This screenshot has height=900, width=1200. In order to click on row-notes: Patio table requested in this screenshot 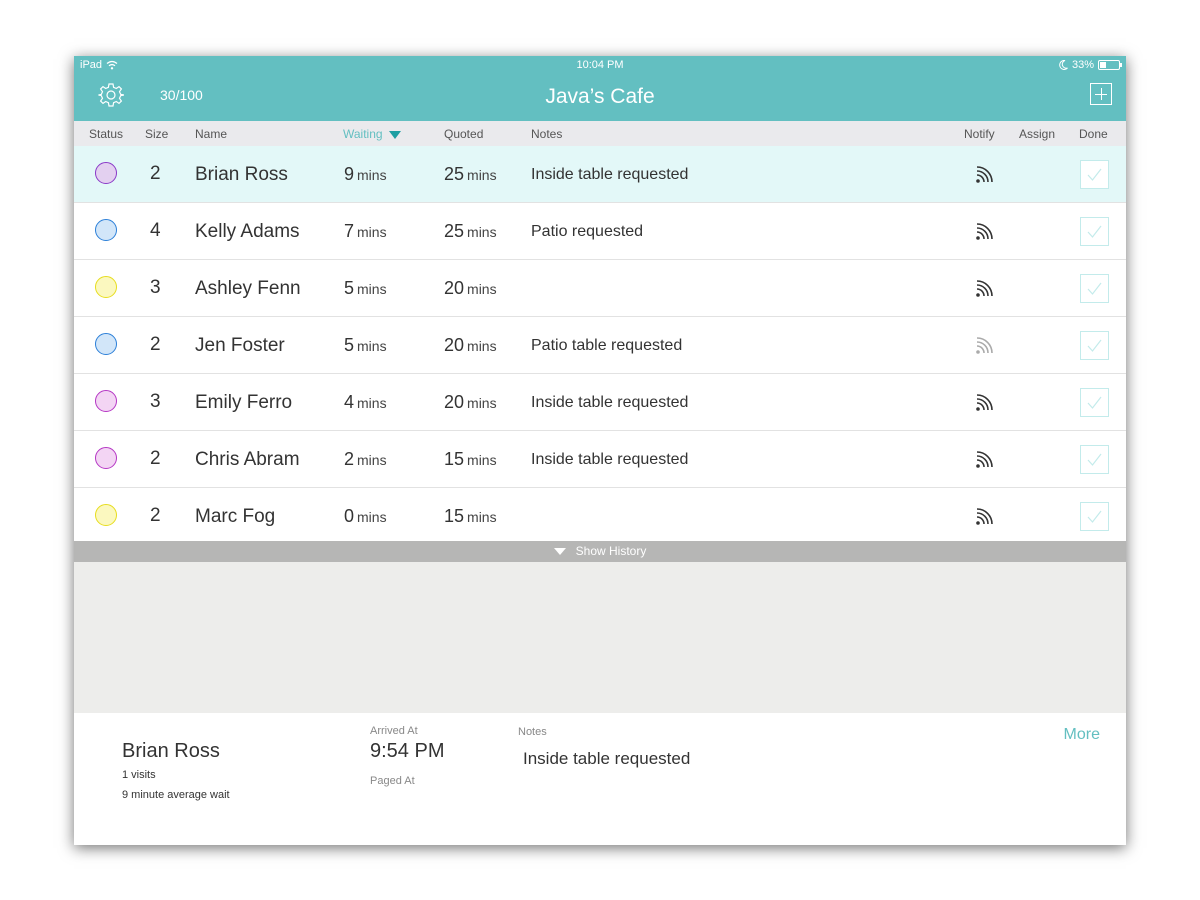, I will do `click(607, 345)`.